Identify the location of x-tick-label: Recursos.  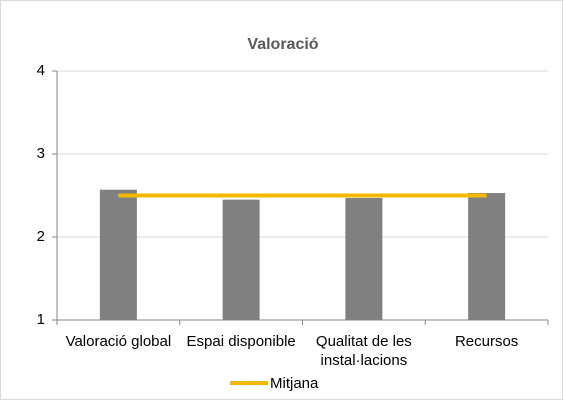
(486, 341).